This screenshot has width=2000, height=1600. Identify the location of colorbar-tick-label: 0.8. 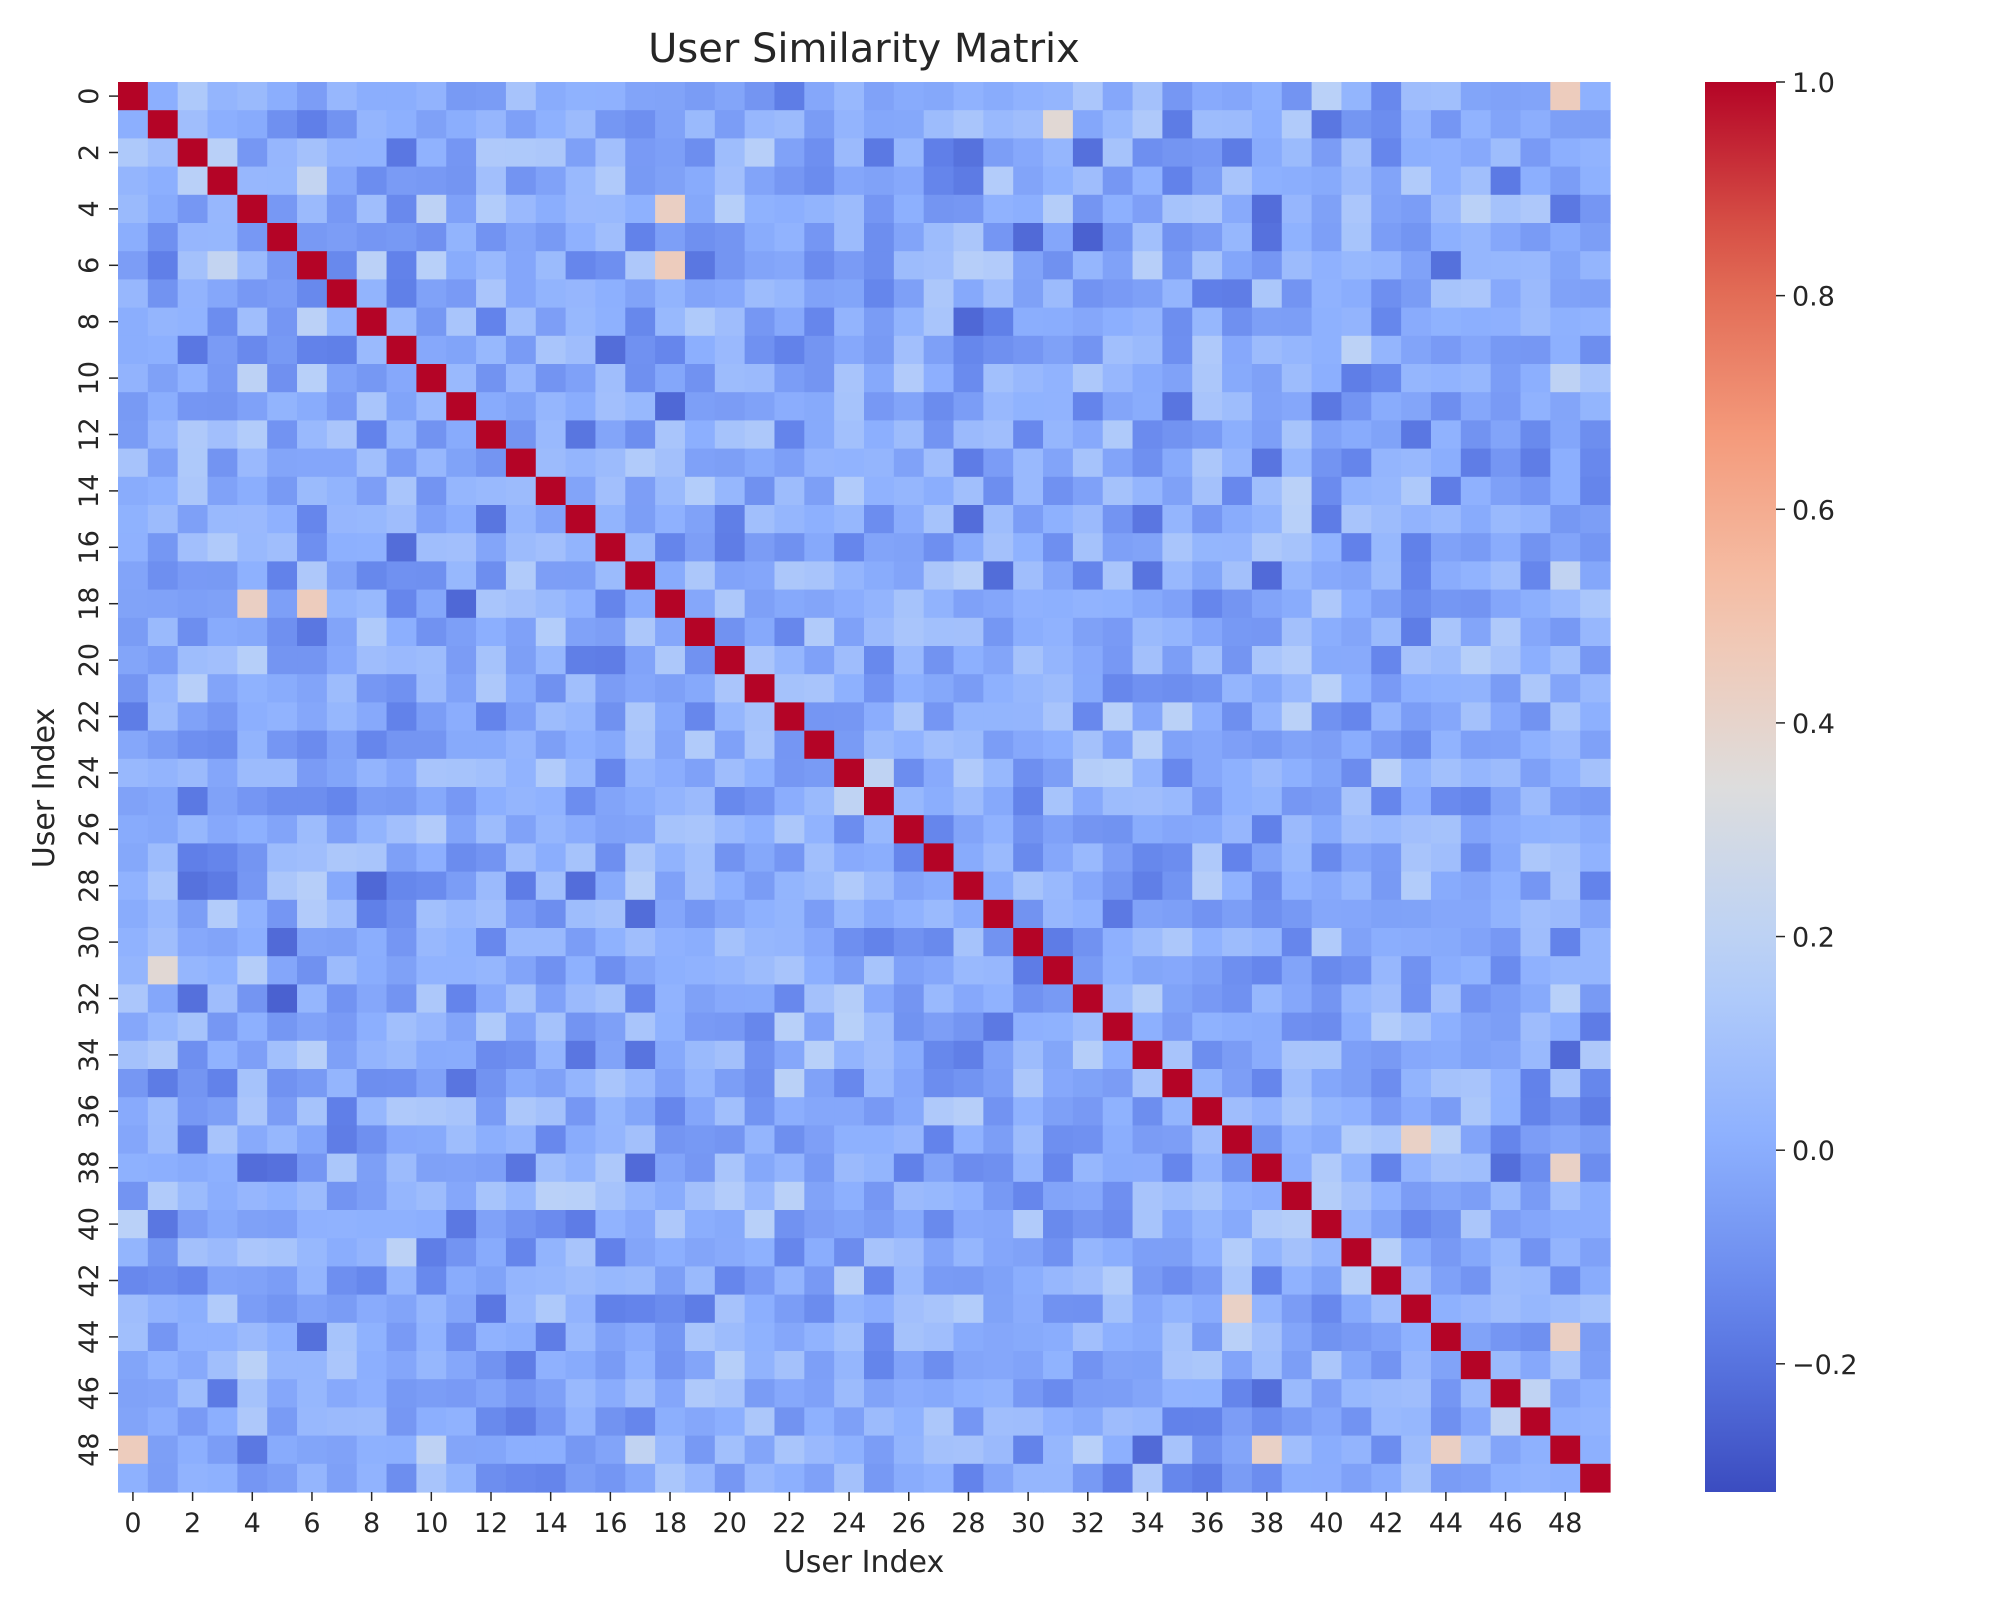
(1813, 297).